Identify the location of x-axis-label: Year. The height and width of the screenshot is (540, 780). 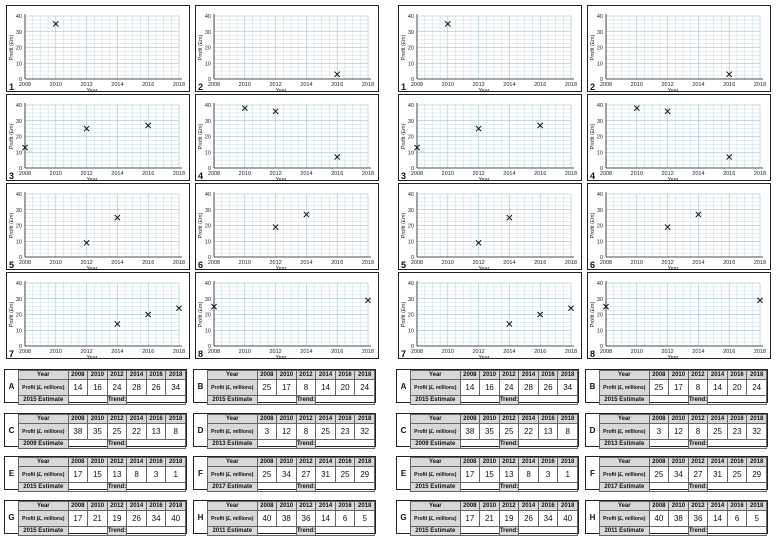
(483, 179).